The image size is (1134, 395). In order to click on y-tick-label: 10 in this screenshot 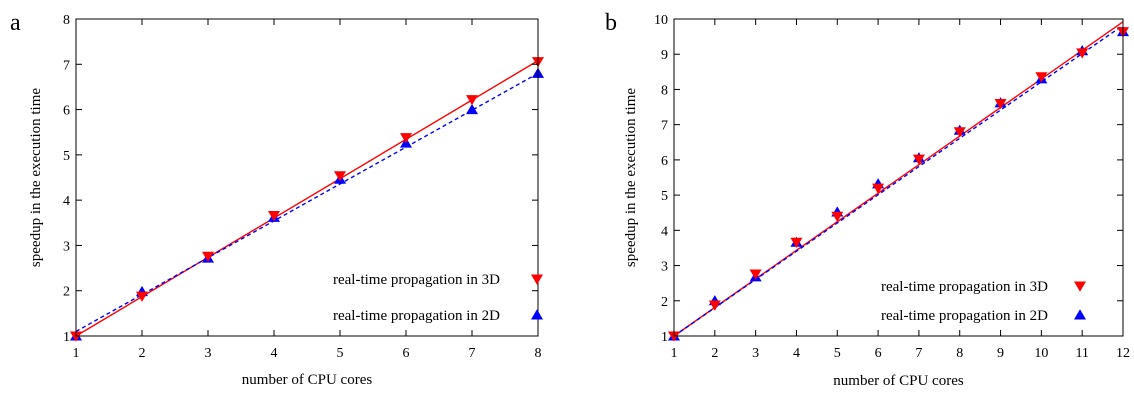, I will do `click(661, 20)`.